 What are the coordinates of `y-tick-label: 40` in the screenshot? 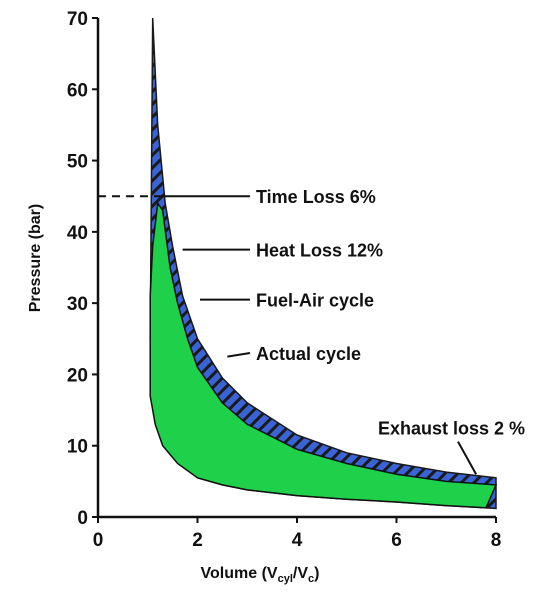 It's located at (77, 233).